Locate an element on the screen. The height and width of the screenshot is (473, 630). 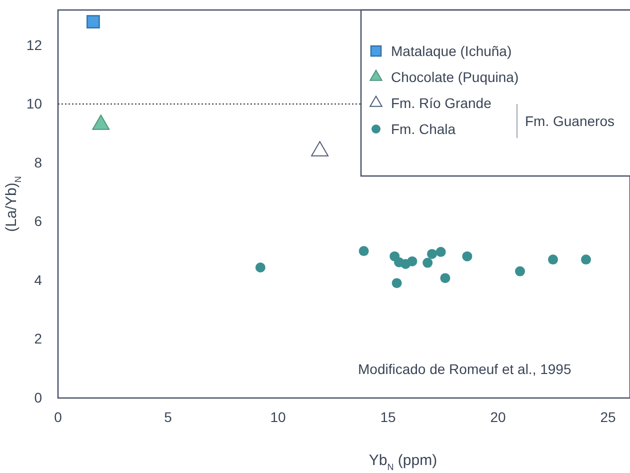
x-axis-title: Yb$_{N}$ (ppm) is located at coordinates (403, 462).